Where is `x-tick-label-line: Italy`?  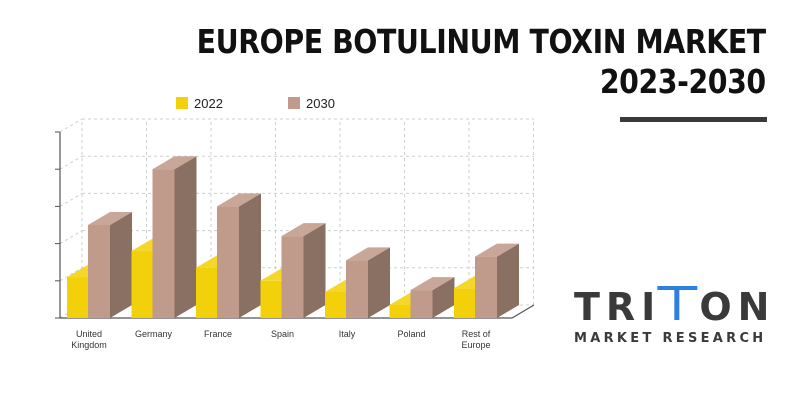 x-tick-label-line: Italy is located at coordinates (347, 334).